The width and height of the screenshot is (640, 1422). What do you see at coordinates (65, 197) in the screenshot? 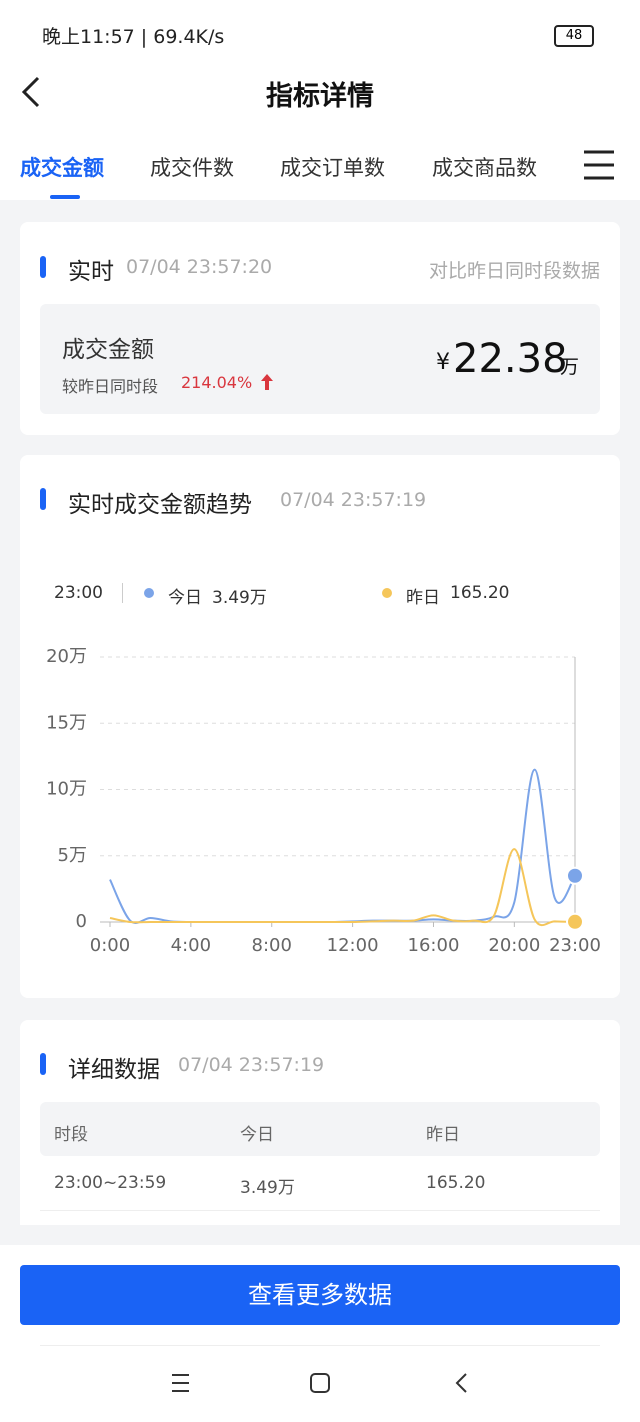
I see `tab-indicator` at bounding box center [65, 197].